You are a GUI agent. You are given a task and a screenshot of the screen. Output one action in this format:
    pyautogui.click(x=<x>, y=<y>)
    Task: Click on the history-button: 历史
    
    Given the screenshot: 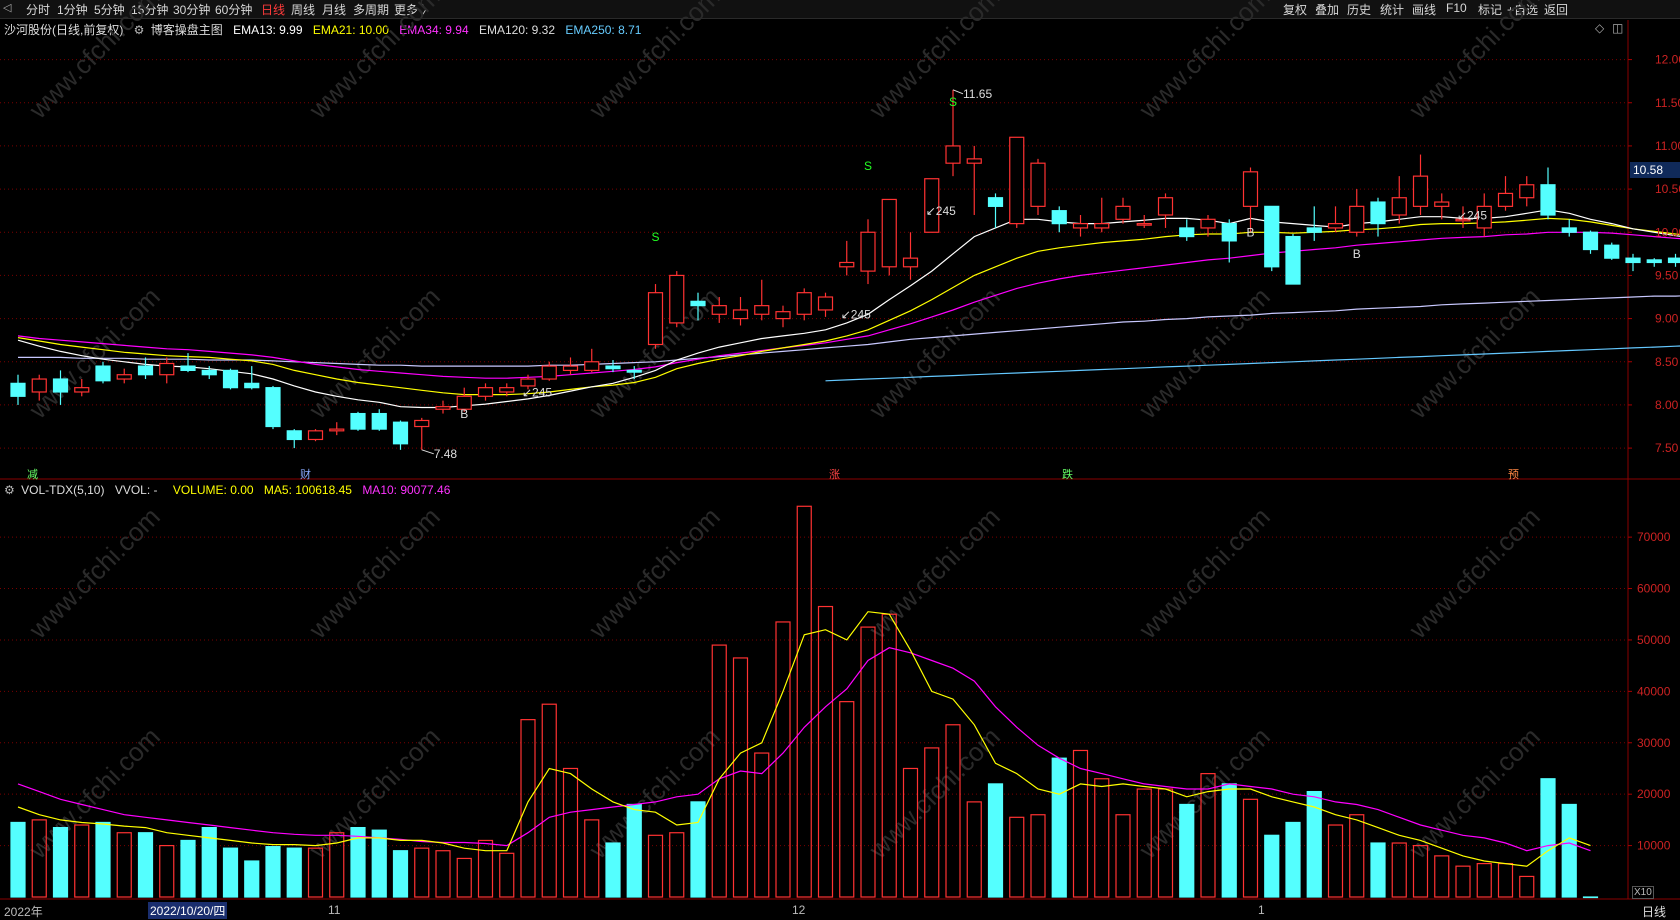 What is the action you would take?
    pyautogui.click(x=1359, y=9)
    